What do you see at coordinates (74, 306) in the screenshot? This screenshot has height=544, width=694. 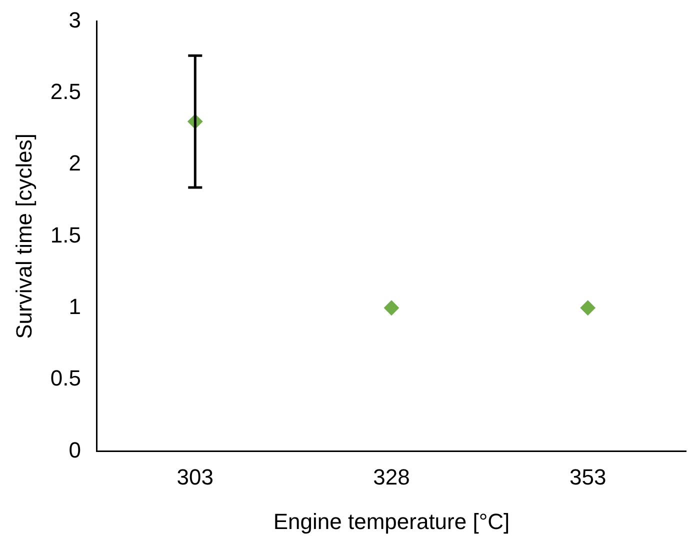 I see `y-tick-label: 1` at bounding box center [74, 306].